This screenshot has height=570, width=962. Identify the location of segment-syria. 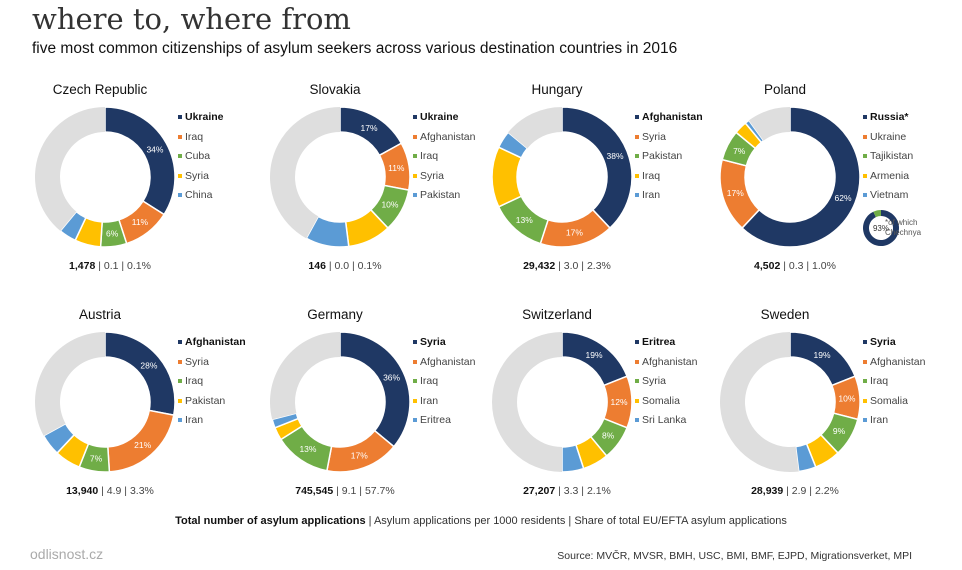
(375, 389).